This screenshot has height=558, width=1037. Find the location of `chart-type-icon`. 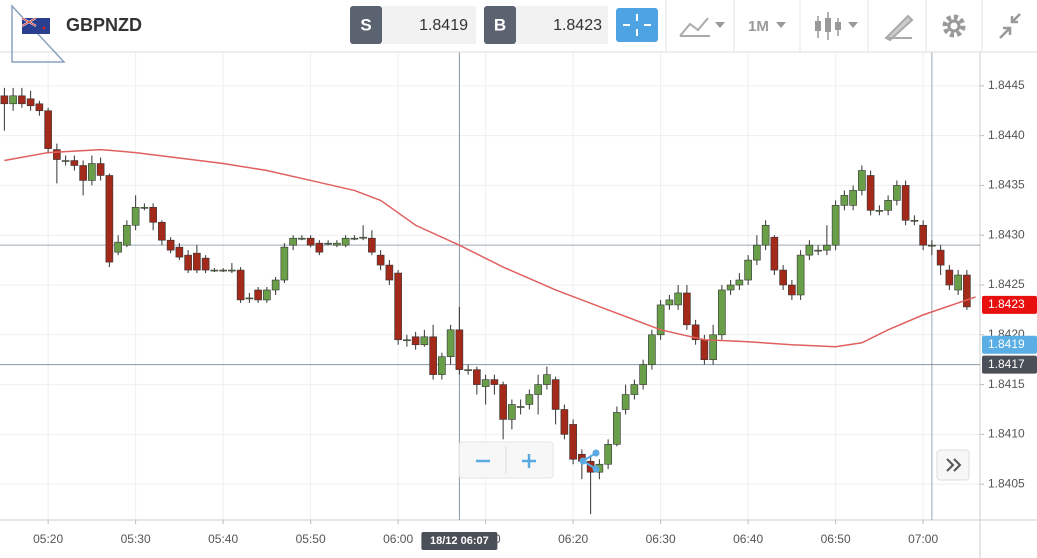

chart-type-icon is located at coordinates (694, 27).